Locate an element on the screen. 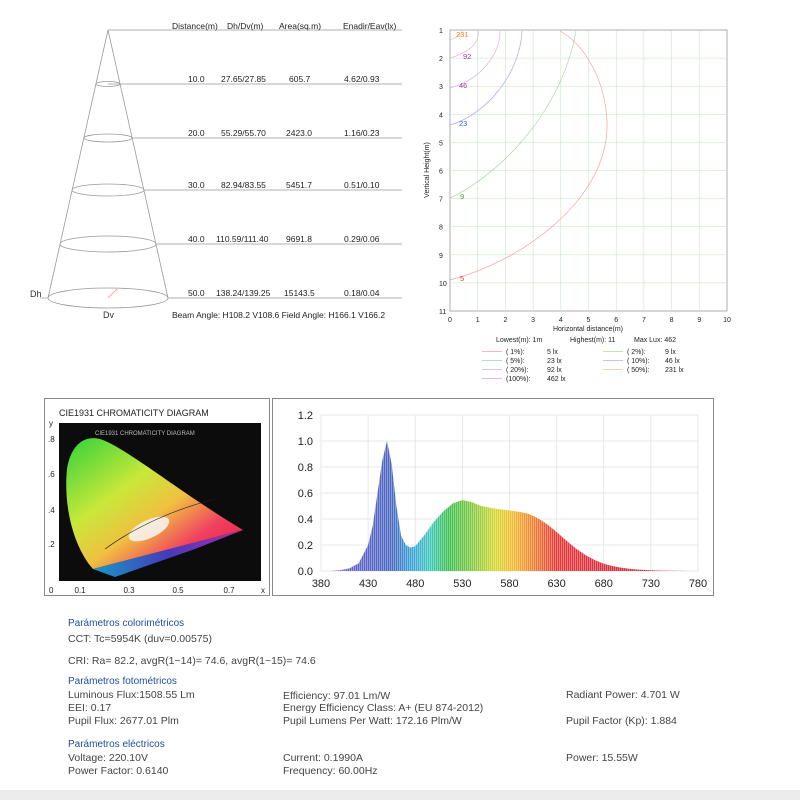 This screenshot has width=800, height=800. cie-y-tick: .4 is located at coordinates (51, 510).